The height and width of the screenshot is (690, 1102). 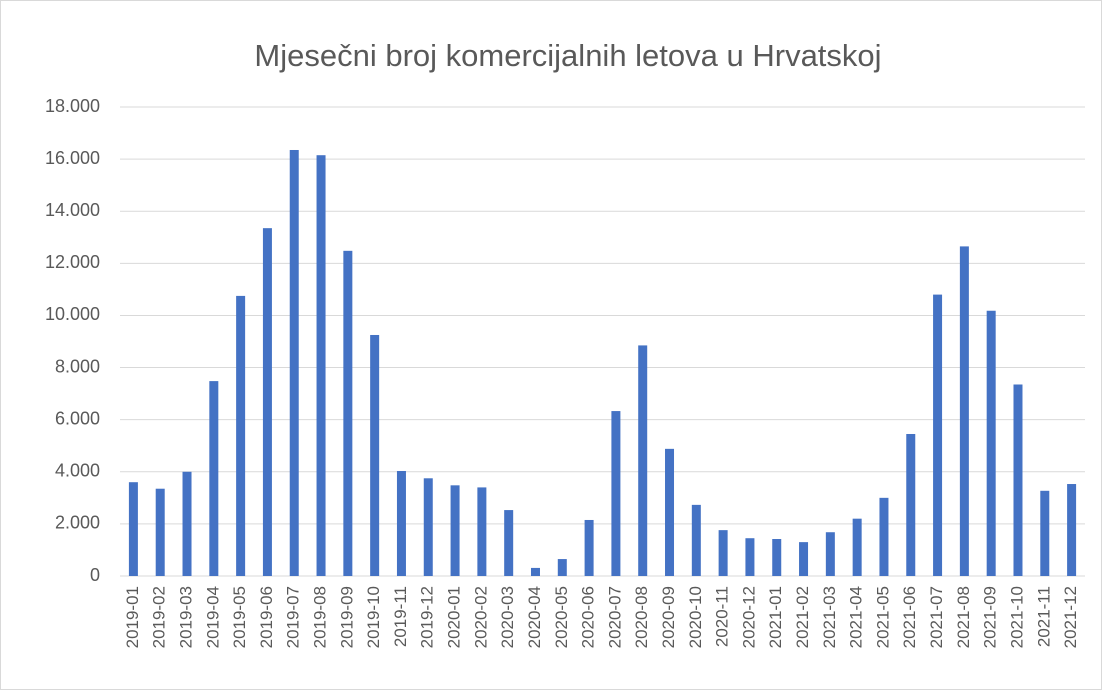 I want to click on x-tick-label: 2021-12, so click(x=1070, y=617).